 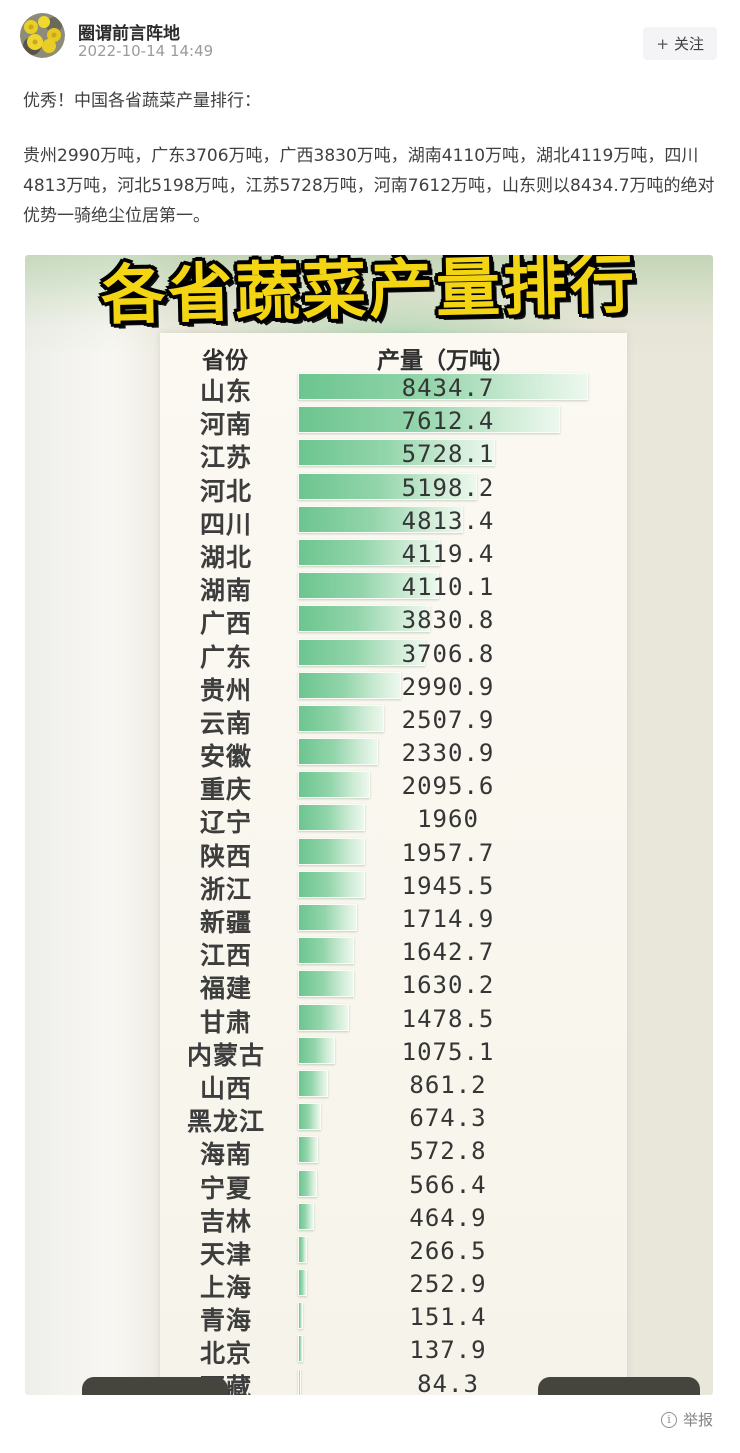 What do you see at coordinates (393, 1019) in the screenshot?
I see `table-row: 甘肃 1478.5` at bounding box center [393, 1019].